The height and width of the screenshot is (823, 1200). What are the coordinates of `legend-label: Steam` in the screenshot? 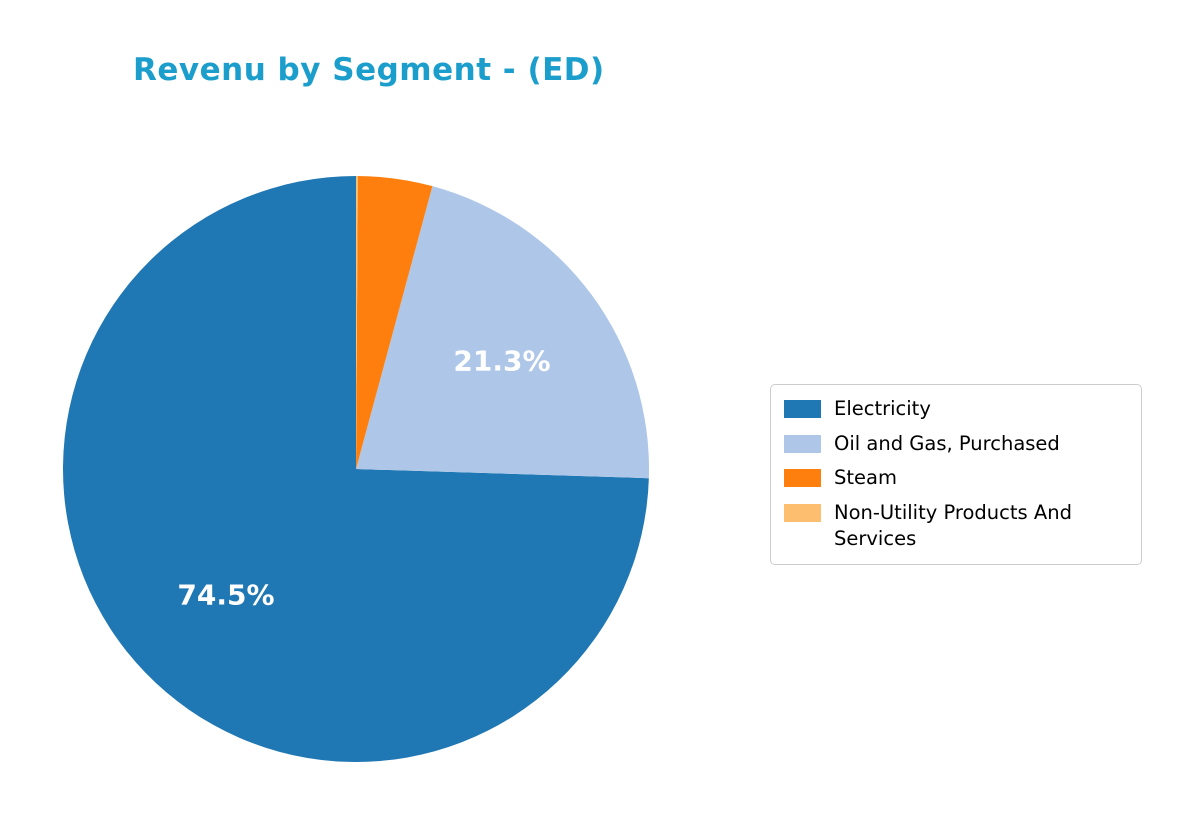 It's located at (865, 478).